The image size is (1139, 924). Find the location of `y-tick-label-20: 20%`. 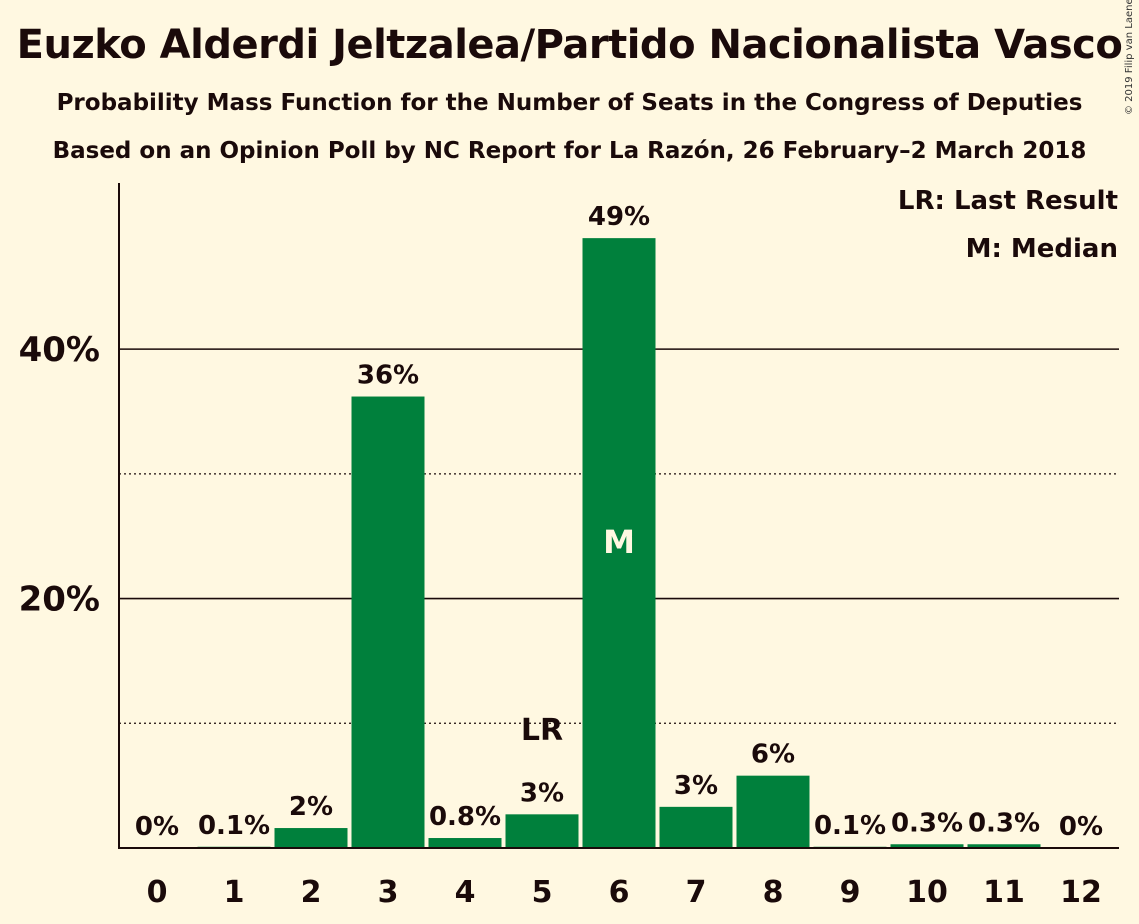

y-tick-label-20: 20% is located at coordinates (59, 600).